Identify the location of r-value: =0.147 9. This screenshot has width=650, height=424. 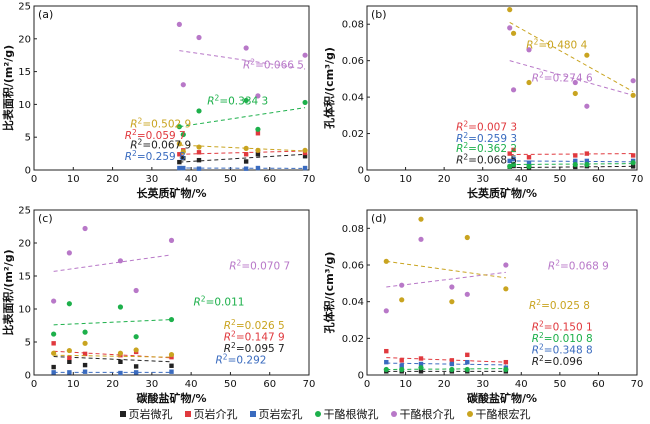
(260, 337).